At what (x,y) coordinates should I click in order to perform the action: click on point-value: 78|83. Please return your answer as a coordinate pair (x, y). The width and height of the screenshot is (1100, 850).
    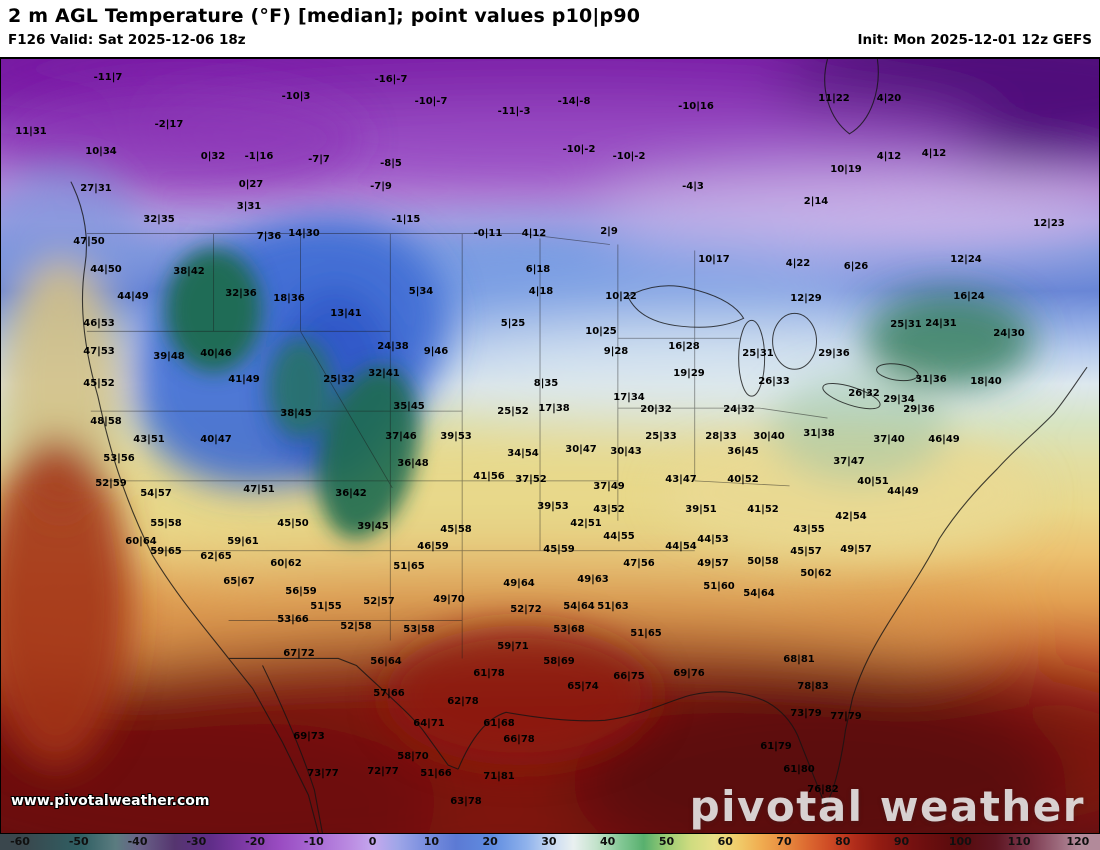
    Looking at the image, I should click on (813, 686).